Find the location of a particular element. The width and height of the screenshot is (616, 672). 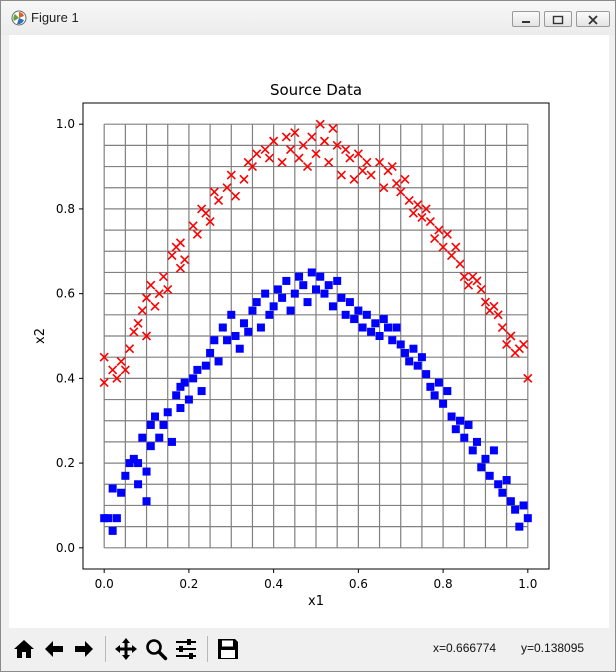

save-button is located at coordinates (228, 649).